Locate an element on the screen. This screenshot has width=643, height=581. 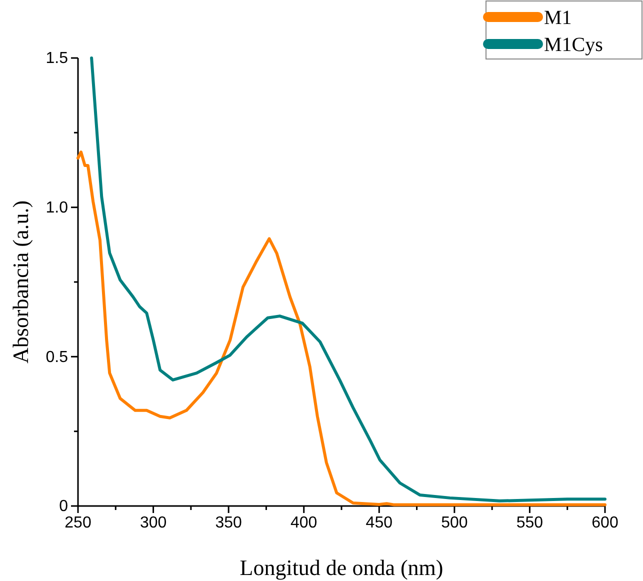
x-tick-label: 550 is located at coordinates (530, 523).